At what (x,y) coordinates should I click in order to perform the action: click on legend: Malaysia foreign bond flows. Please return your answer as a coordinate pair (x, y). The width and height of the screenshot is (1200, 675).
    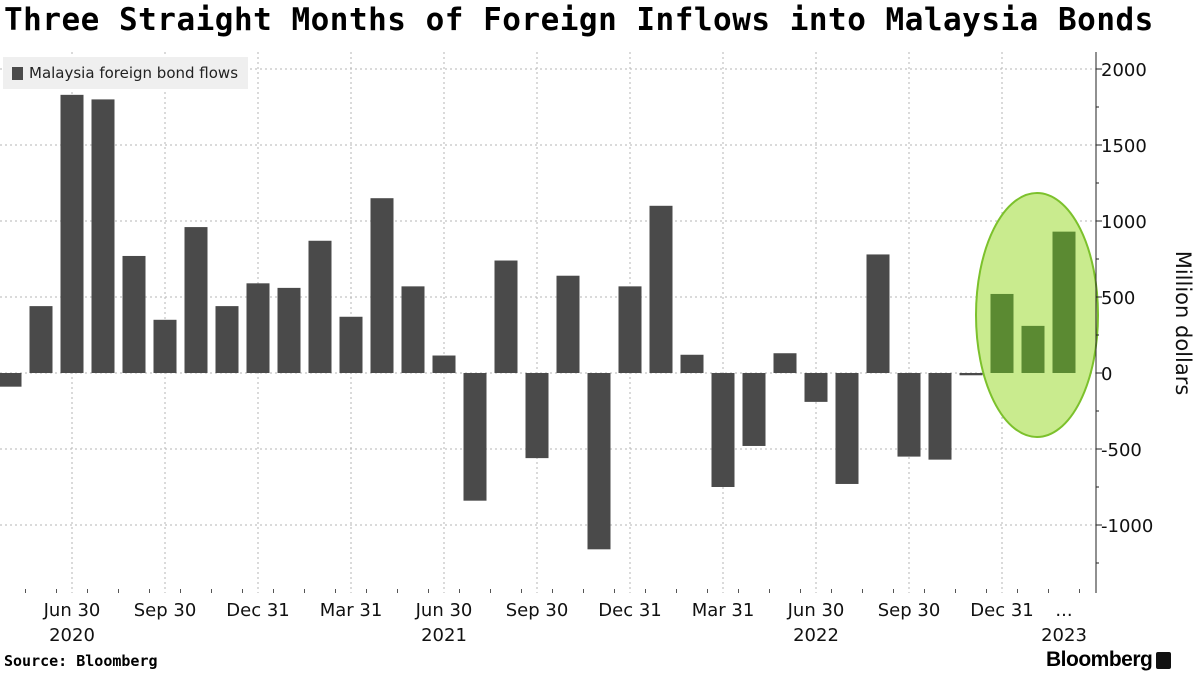
    Looking at the image, I should click on (126, 73).